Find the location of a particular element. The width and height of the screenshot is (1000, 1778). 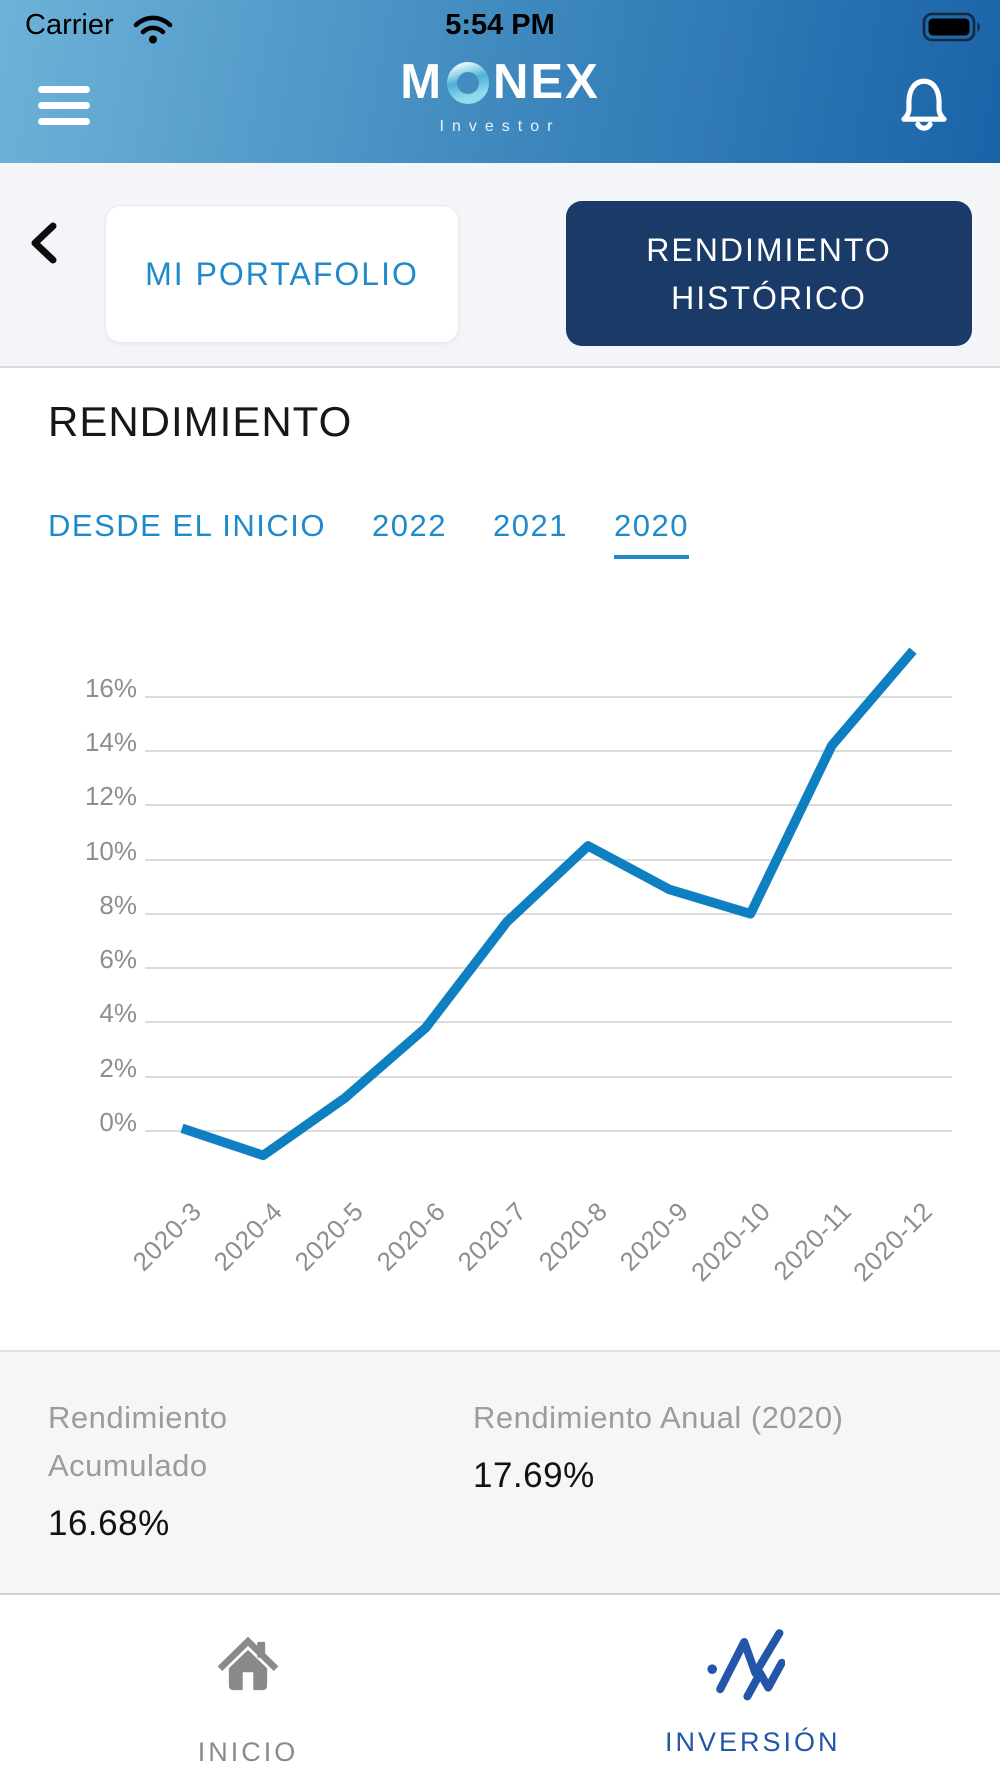

accumulated-return-label: Rendimiento Acumulado is located at coordinates (138, 1442).